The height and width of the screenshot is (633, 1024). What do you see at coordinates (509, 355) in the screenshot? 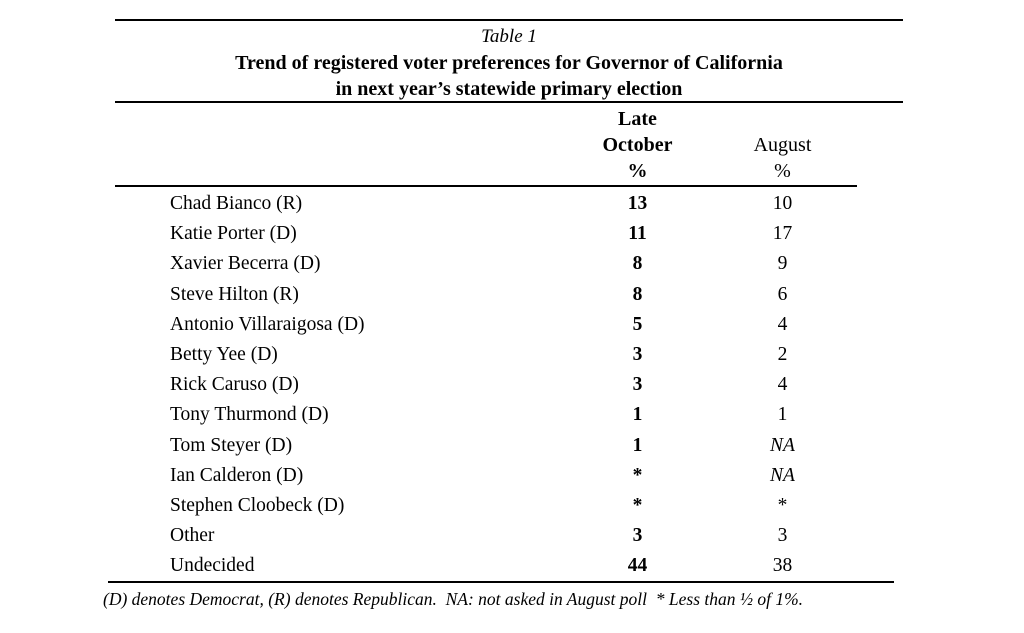
I see `table-row: Betty Yee (D) 3 2` at bounding box center [509, 355].